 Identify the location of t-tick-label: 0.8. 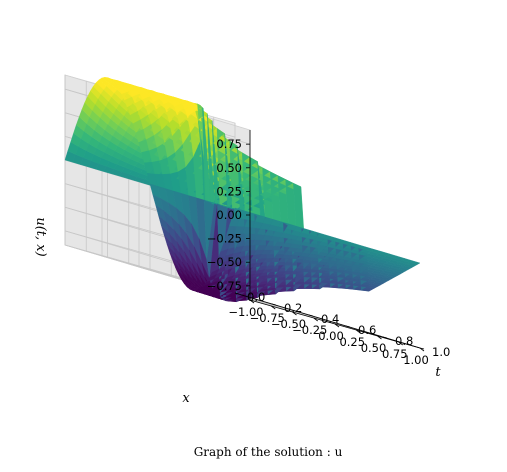
(404, 341).